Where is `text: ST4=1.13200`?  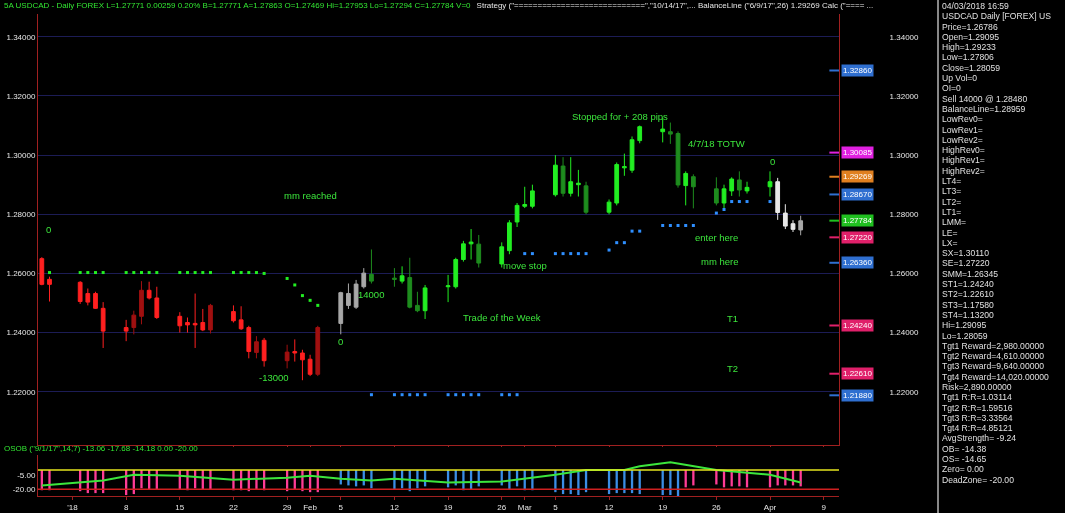
text: ST4=1.13200 is located at coordinates (968, 315).